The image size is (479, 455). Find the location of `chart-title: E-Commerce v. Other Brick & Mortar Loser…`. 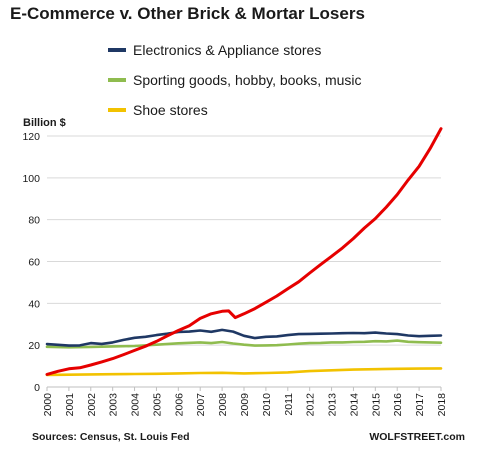

chart-title: E-Commerce v. Other Brick & Mortar Loser… is located at coordinates (187, 13).